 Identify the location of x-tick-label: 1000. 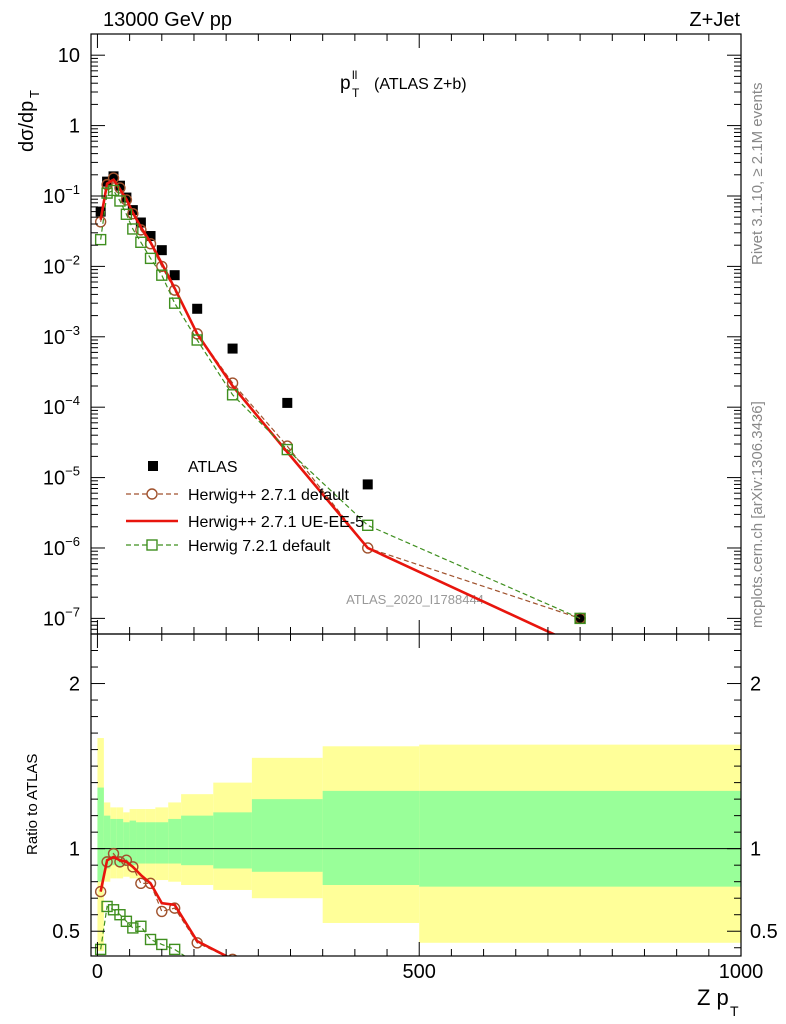
(741, 972).